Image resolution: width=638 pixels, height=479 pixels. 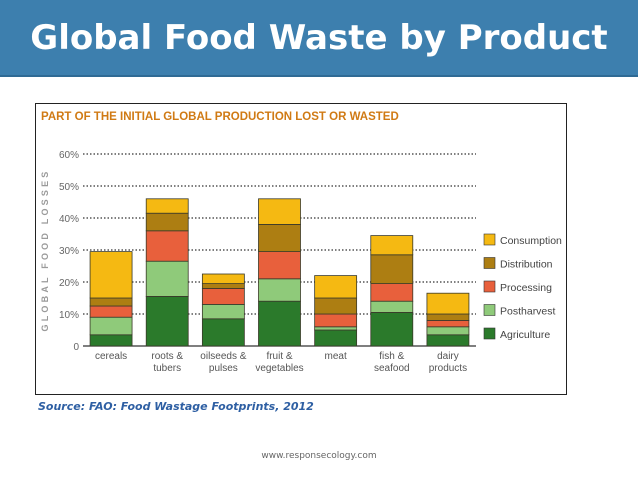 I want to click on y-tick-label: 30%, so click(x=69, y=251).